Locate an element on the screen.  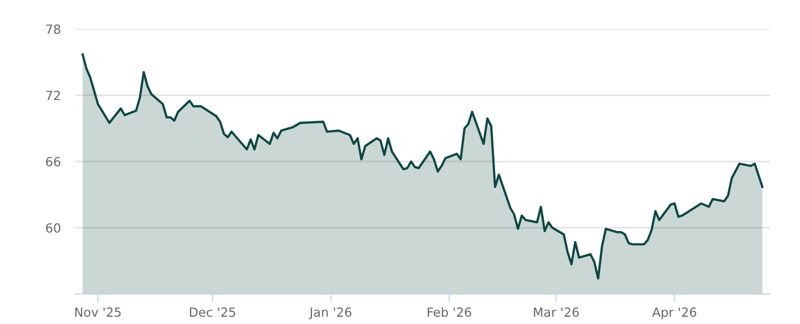
x-tick-label: Apr '26 is located at coordinates (674, 313).